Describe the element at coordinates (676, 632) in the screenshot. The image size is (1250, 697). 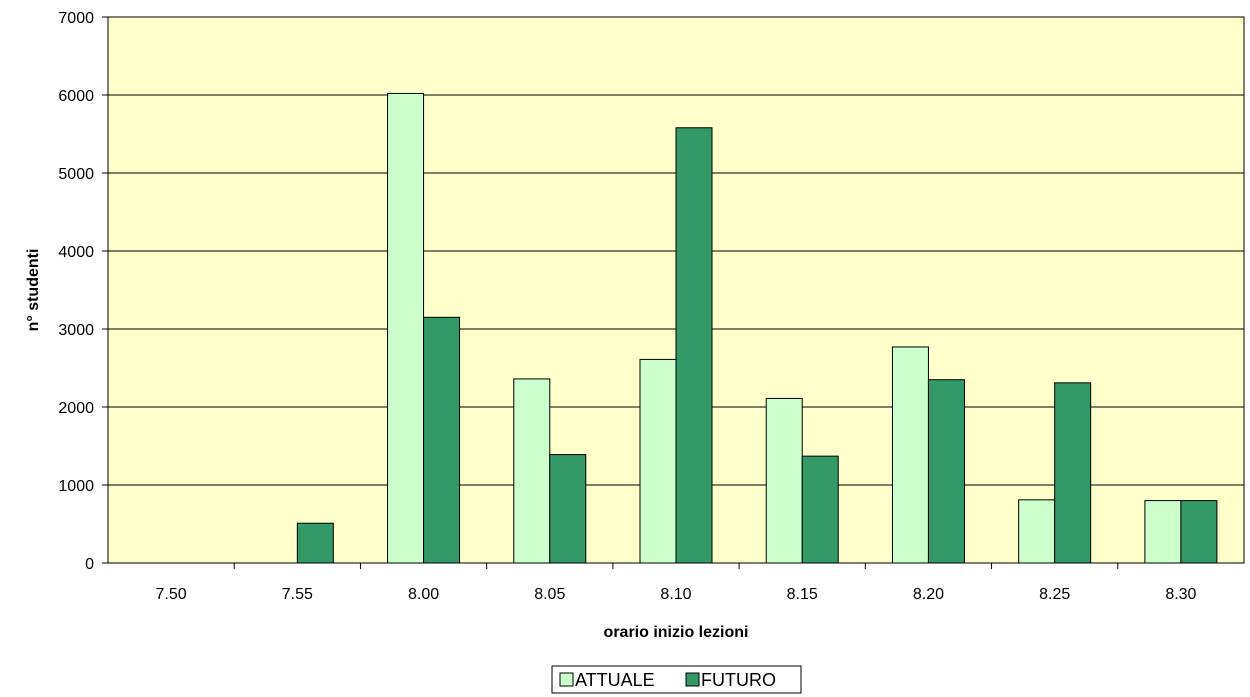
I see `x-axis-title: orario inizio lezioni` at that location.